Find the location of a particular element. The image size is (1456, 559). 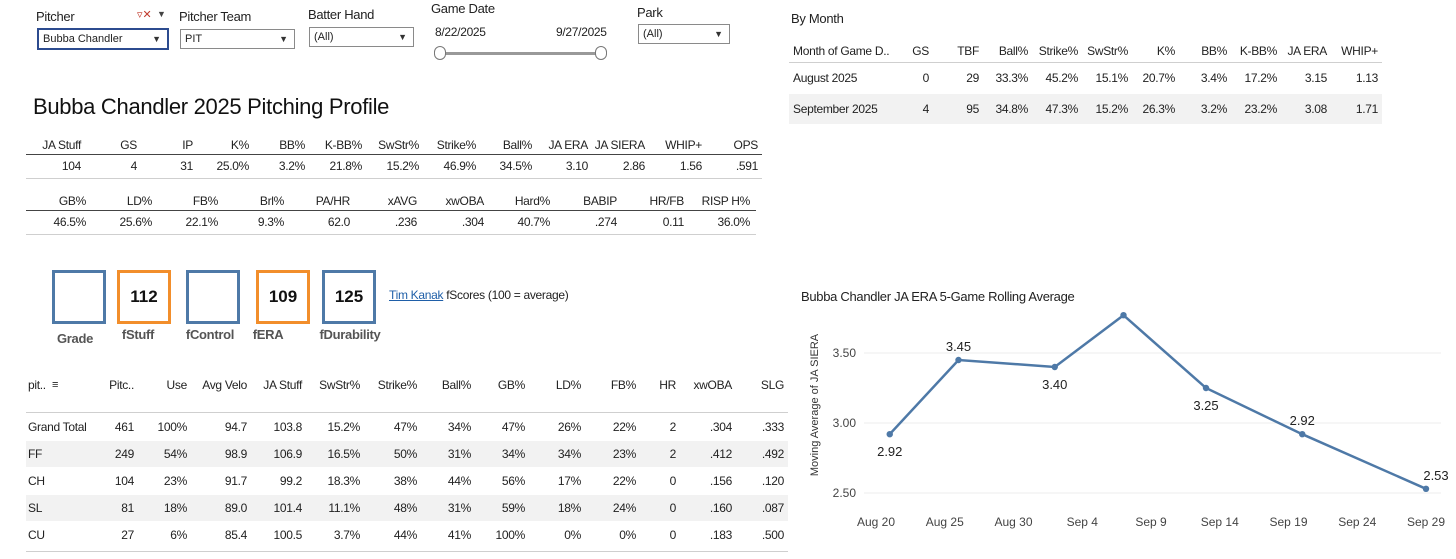

team-dropdown-value: PIT is located at coordinates (194, 39).